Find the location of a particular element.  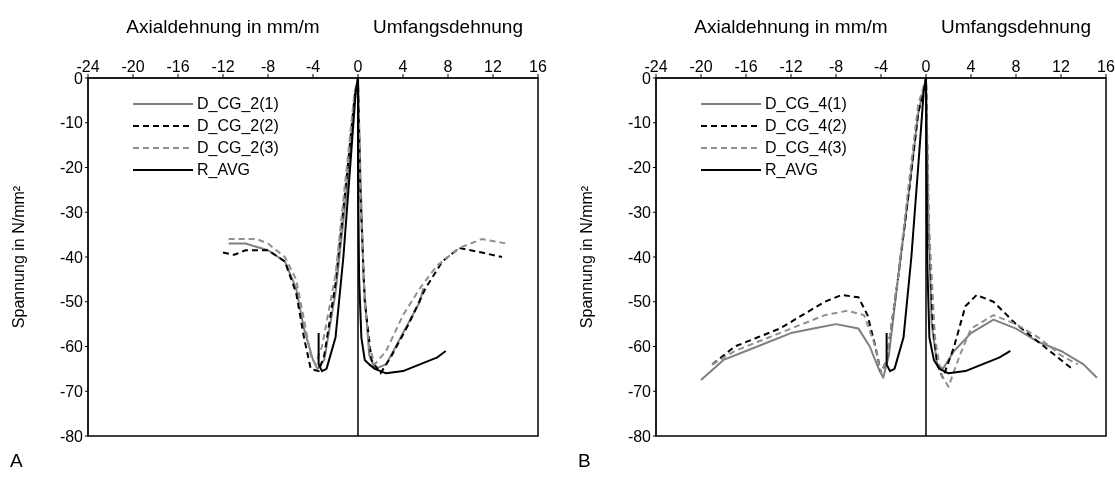

legend-label: D_CG_4(2) is located at coordinates (806, 126).